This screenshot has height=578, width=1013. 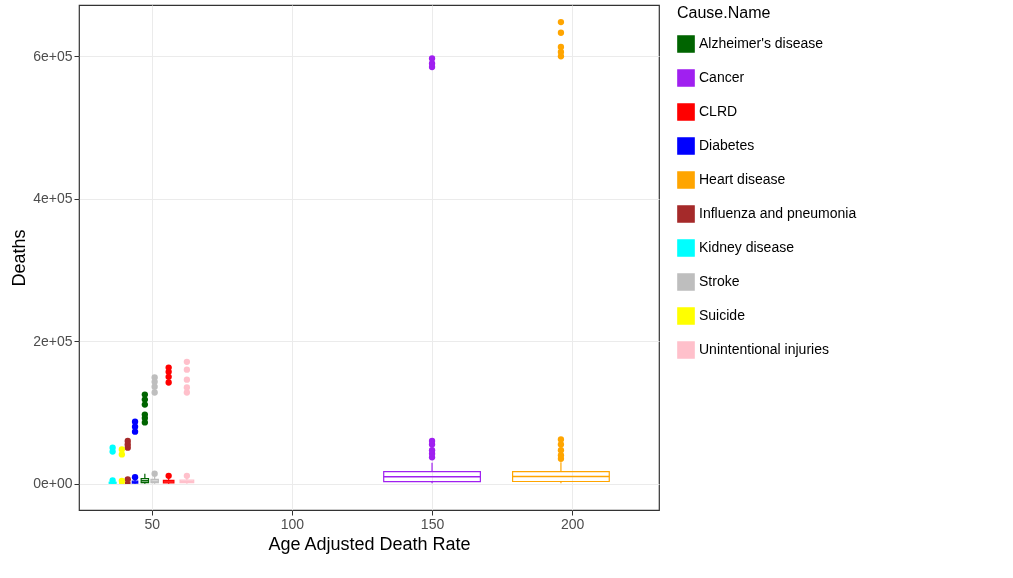 What do you see at coordinates (292, 523) in the screenshot?
I see `x-tick-label: 100` at bounding box center [292, 523].